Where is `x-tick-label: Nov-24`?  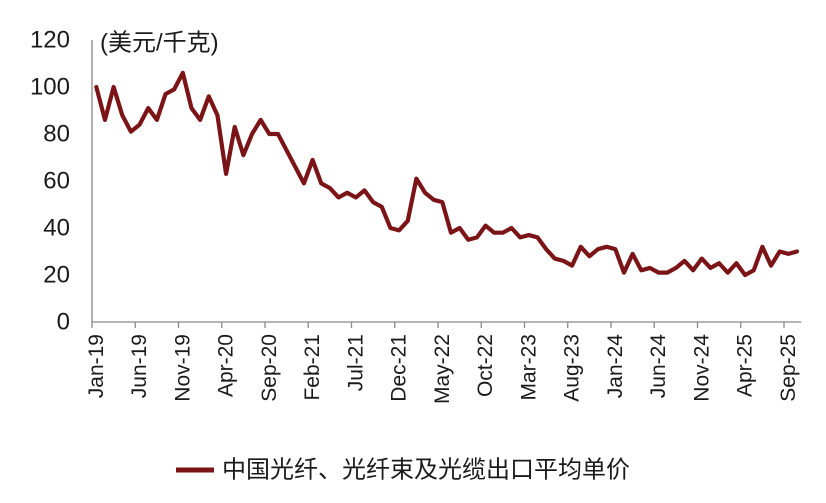 x-tick-label: Nov-24 is located at coordinates (701, 368).